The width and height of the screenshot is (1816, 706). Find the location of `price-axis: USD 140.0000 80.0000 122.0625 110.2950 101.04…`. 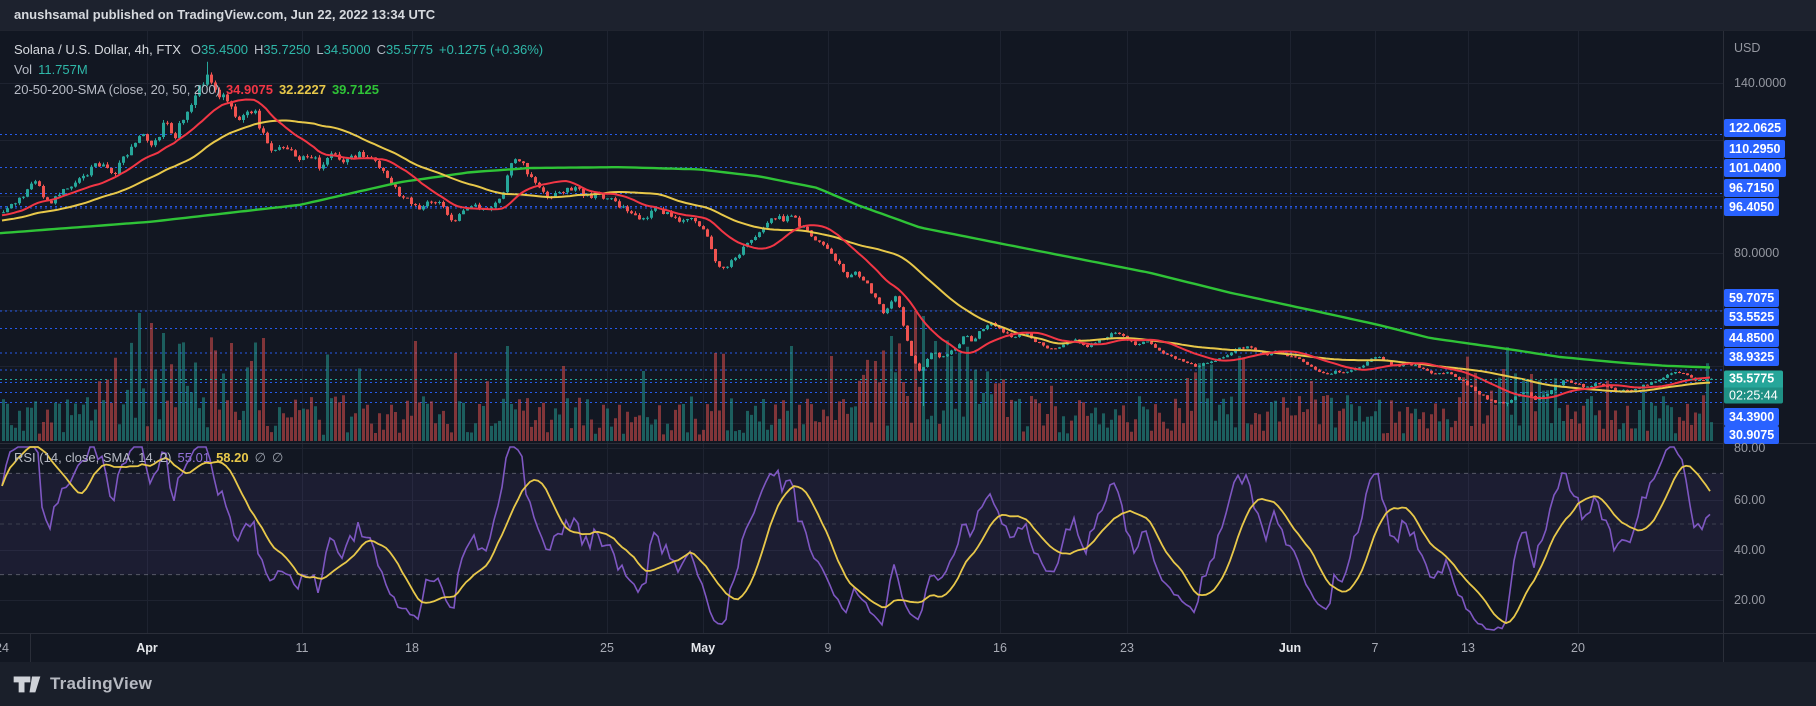

price-axis: USD 140.0000 80.0000 122.0625 110.2950 101.04… is located at coordinates (1769, 346).